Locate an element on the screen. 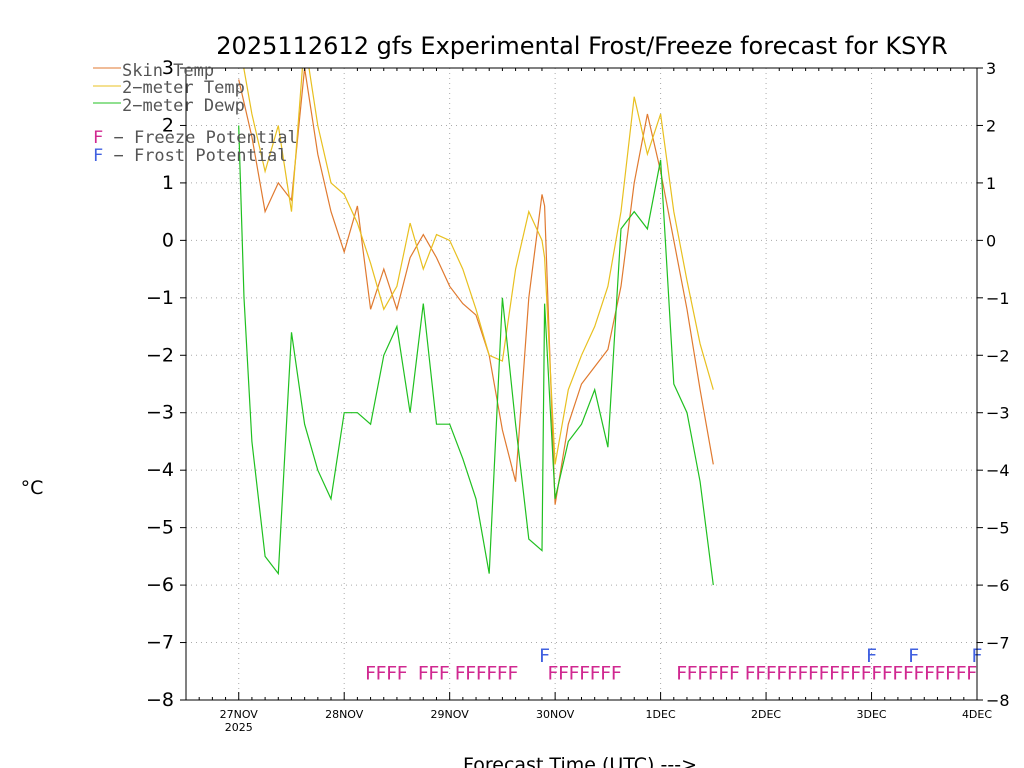 This screenshot has height=768, width=1024. y-tick-label-right: −5 is located at coordinates (998, 528).